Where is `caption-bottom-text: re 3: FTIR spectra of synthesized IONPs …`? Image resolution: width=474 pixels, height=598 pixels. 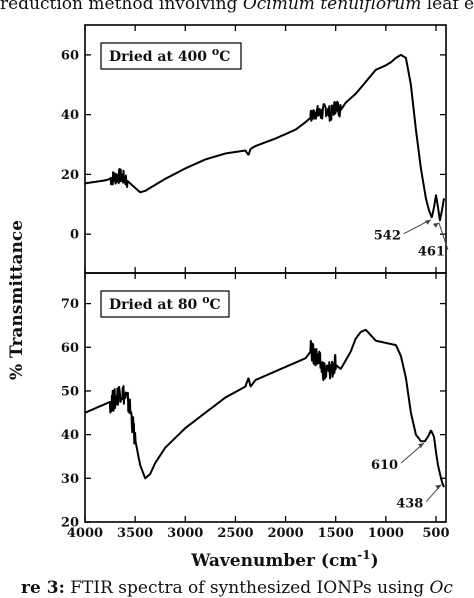
caption-bottom-text: re 3: FTIR spectra of synthesized IONPs … is located at coordinates (237, 588).